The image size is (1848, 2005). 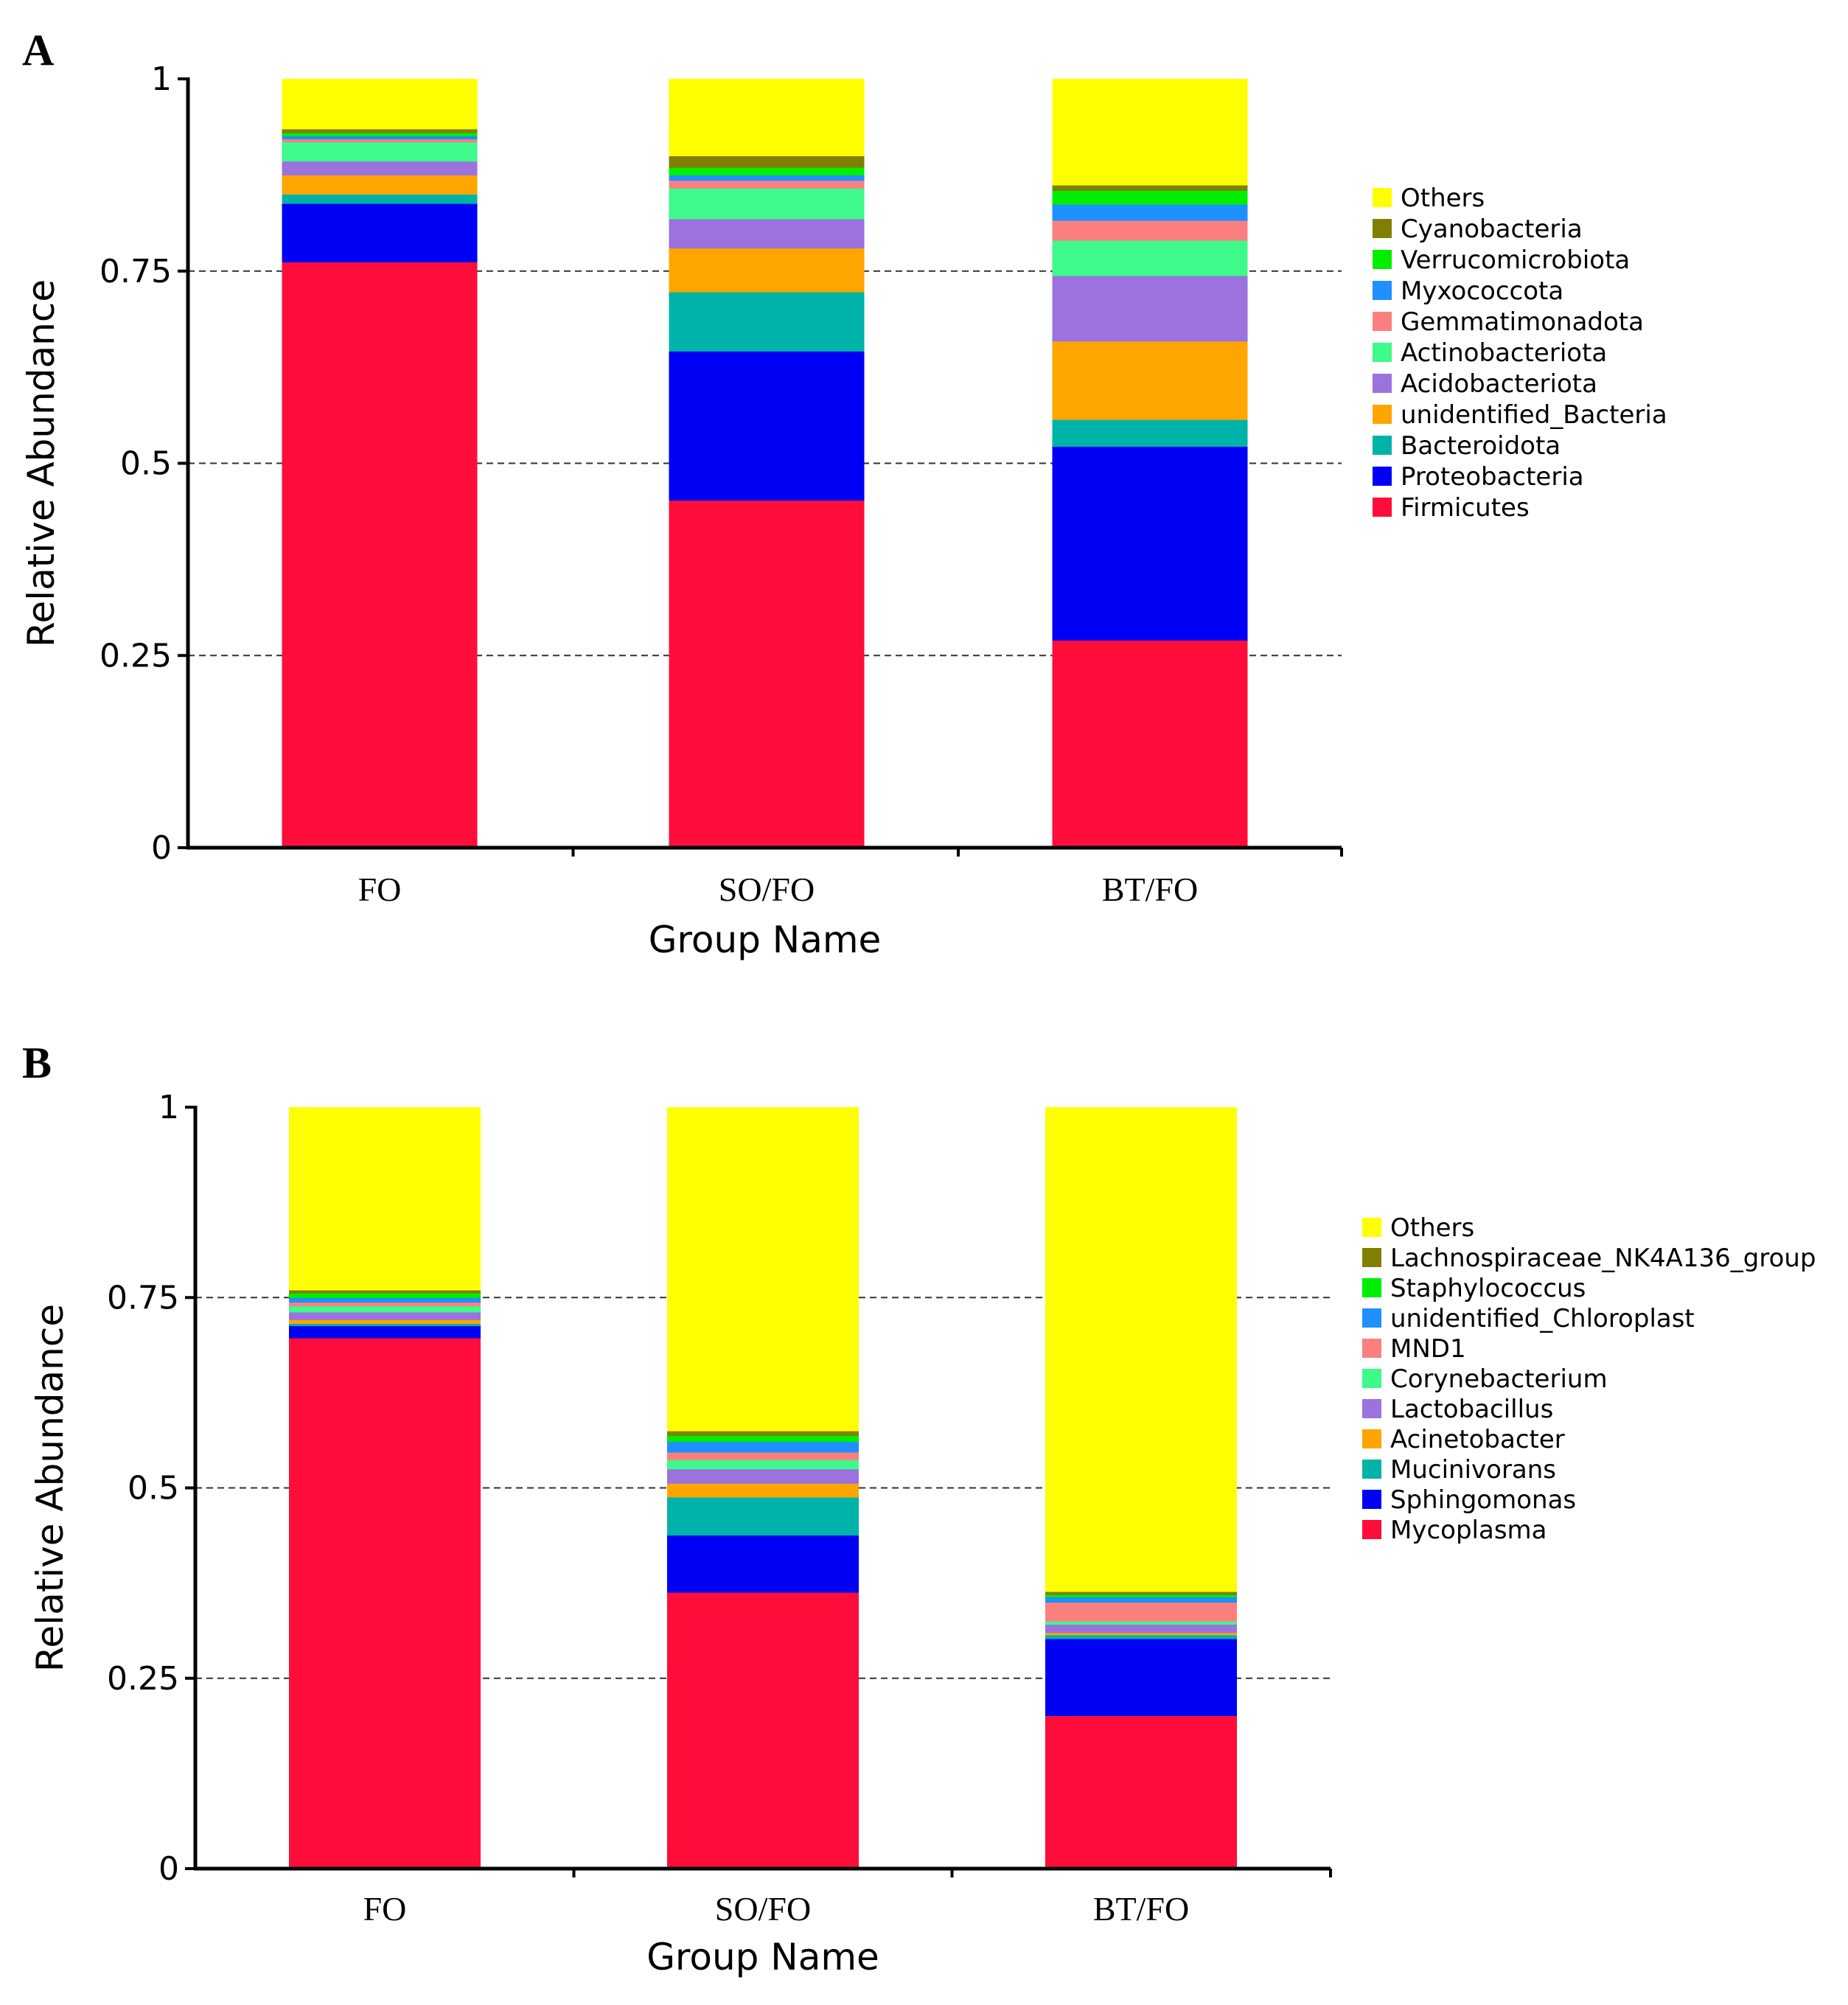 I want to click on legend-item-gemmatimonadota: Gemmatimonadota, so click(x=1508, y=322).